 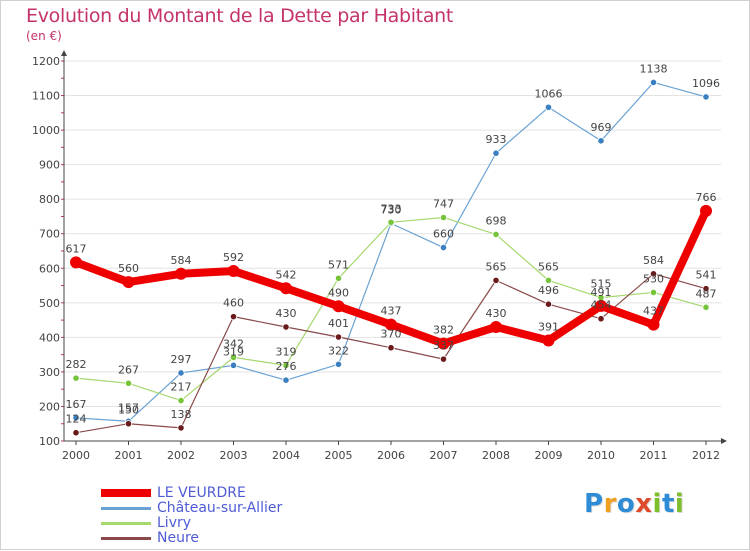 What do you see at coordinates (391, 455) in the screenshot?
I see `x-tick-label: 2006` at bounding box center [391, 455].